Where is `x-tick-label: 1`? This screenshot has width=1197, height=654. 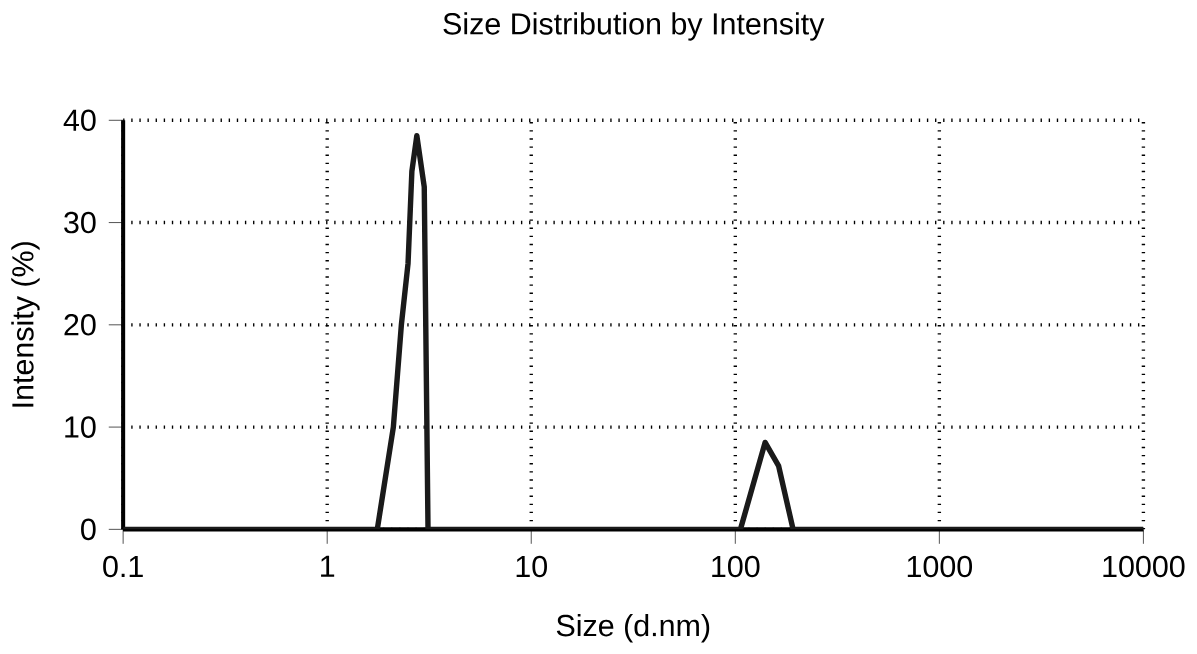 x-tick-label: 1 is located at coordinates (328, 566).